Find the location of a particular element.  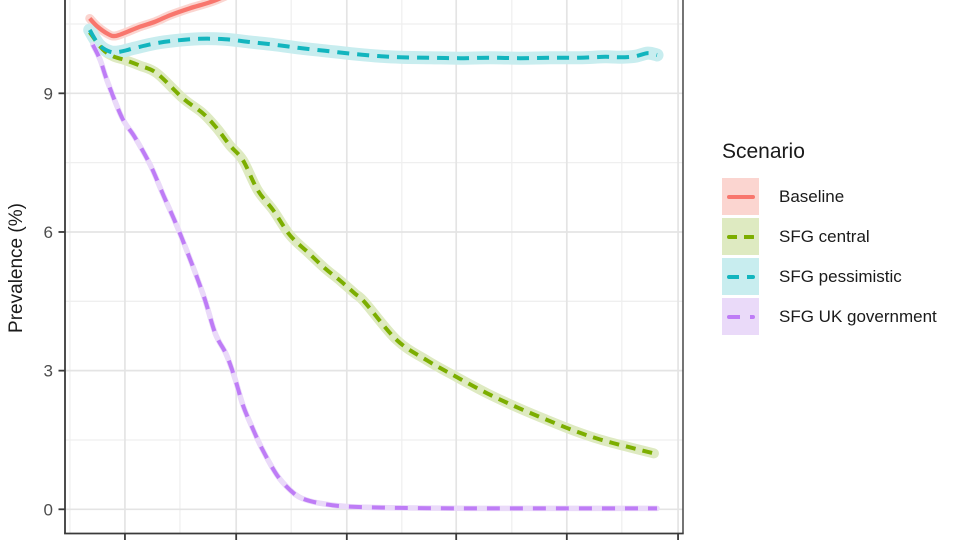

legend-item-baseline: Baseline is located at coordinates (829, 197).